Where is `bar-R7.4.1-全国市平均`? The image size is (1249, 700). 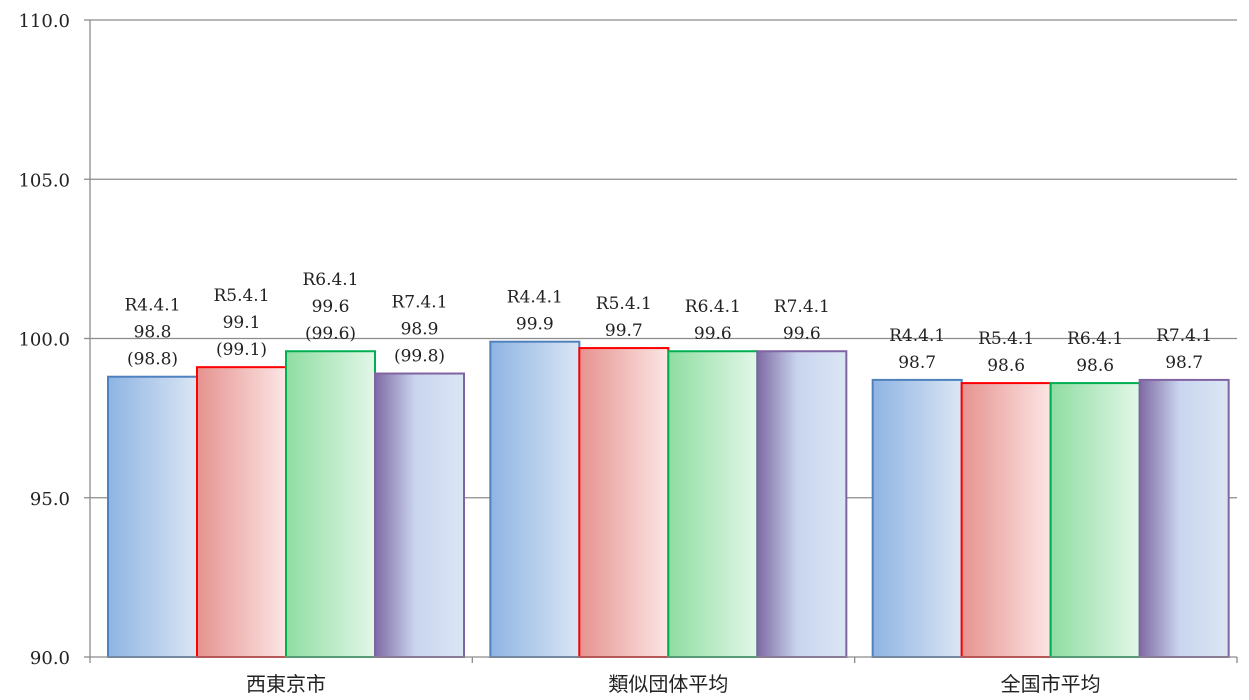 bar-R7.4.1-全国市平均 is located at coordinates (1184, 518).